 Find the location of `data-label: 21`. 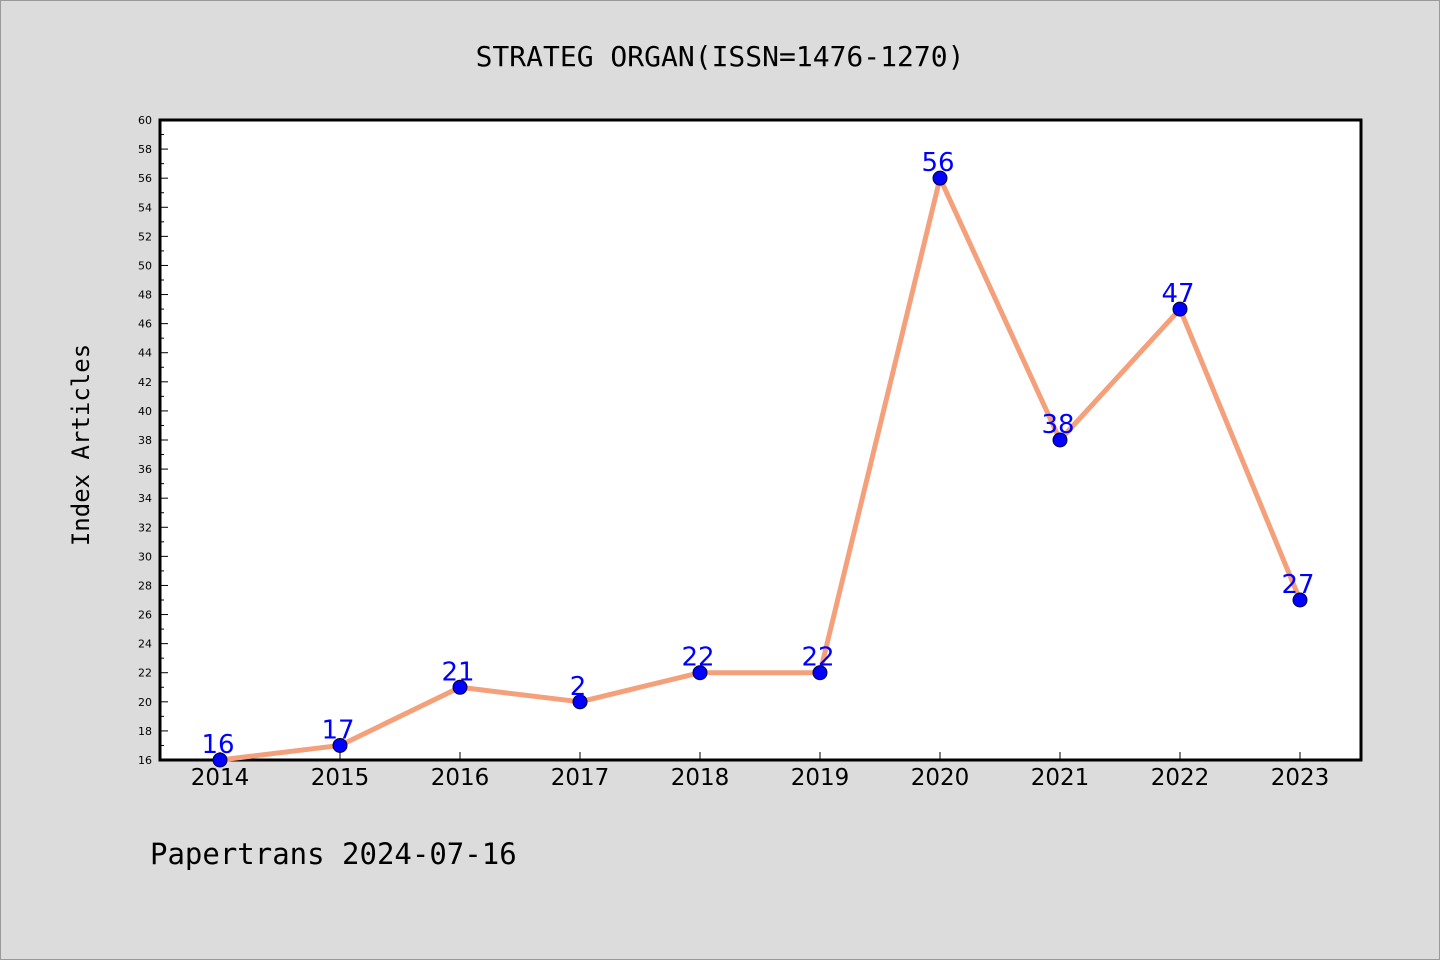

data-label: 21 is located at coordinates (457, 672).